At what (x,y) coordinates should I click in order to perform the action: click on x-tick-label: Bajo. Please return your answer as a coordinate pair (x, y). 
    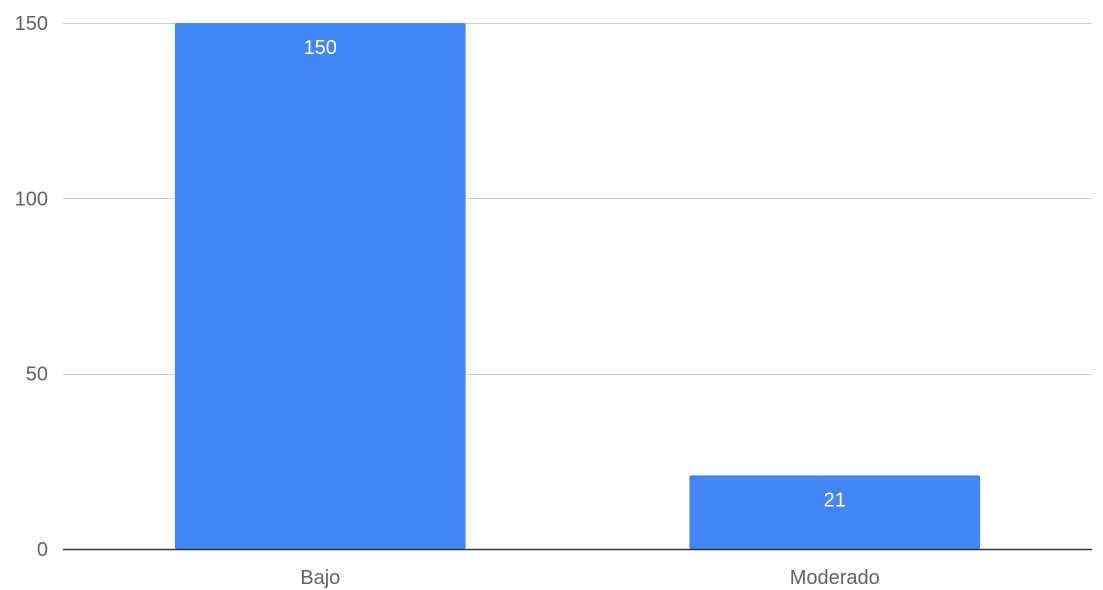
    Looking at the image, I should click on (320, 578).